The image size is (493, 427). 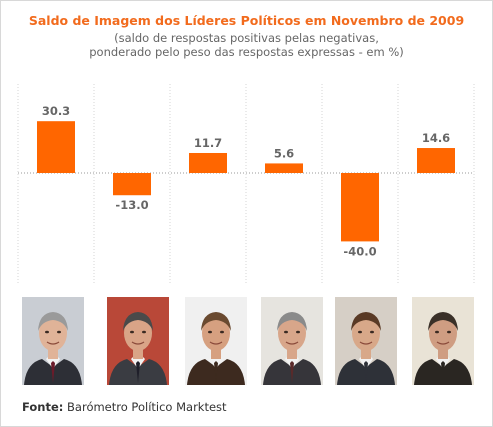 What do you see at coordinates (147, 407) in the screenshot?
I see `source-text: Barómetro Político Marktest` at bounding box center [147, 407].